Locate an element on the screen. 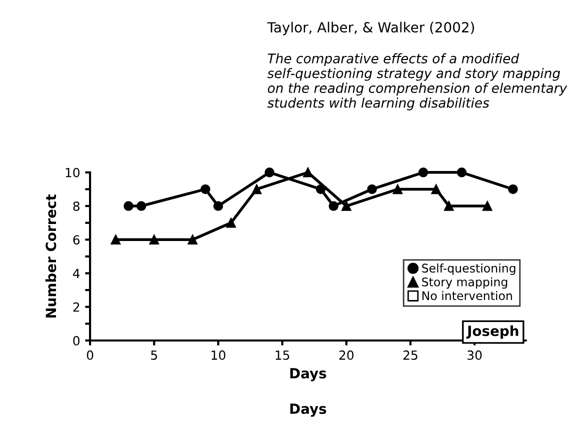 The width and height of the screenshot is (581, 431). x-tick-label: 5 is located at coordinates (154, 355).